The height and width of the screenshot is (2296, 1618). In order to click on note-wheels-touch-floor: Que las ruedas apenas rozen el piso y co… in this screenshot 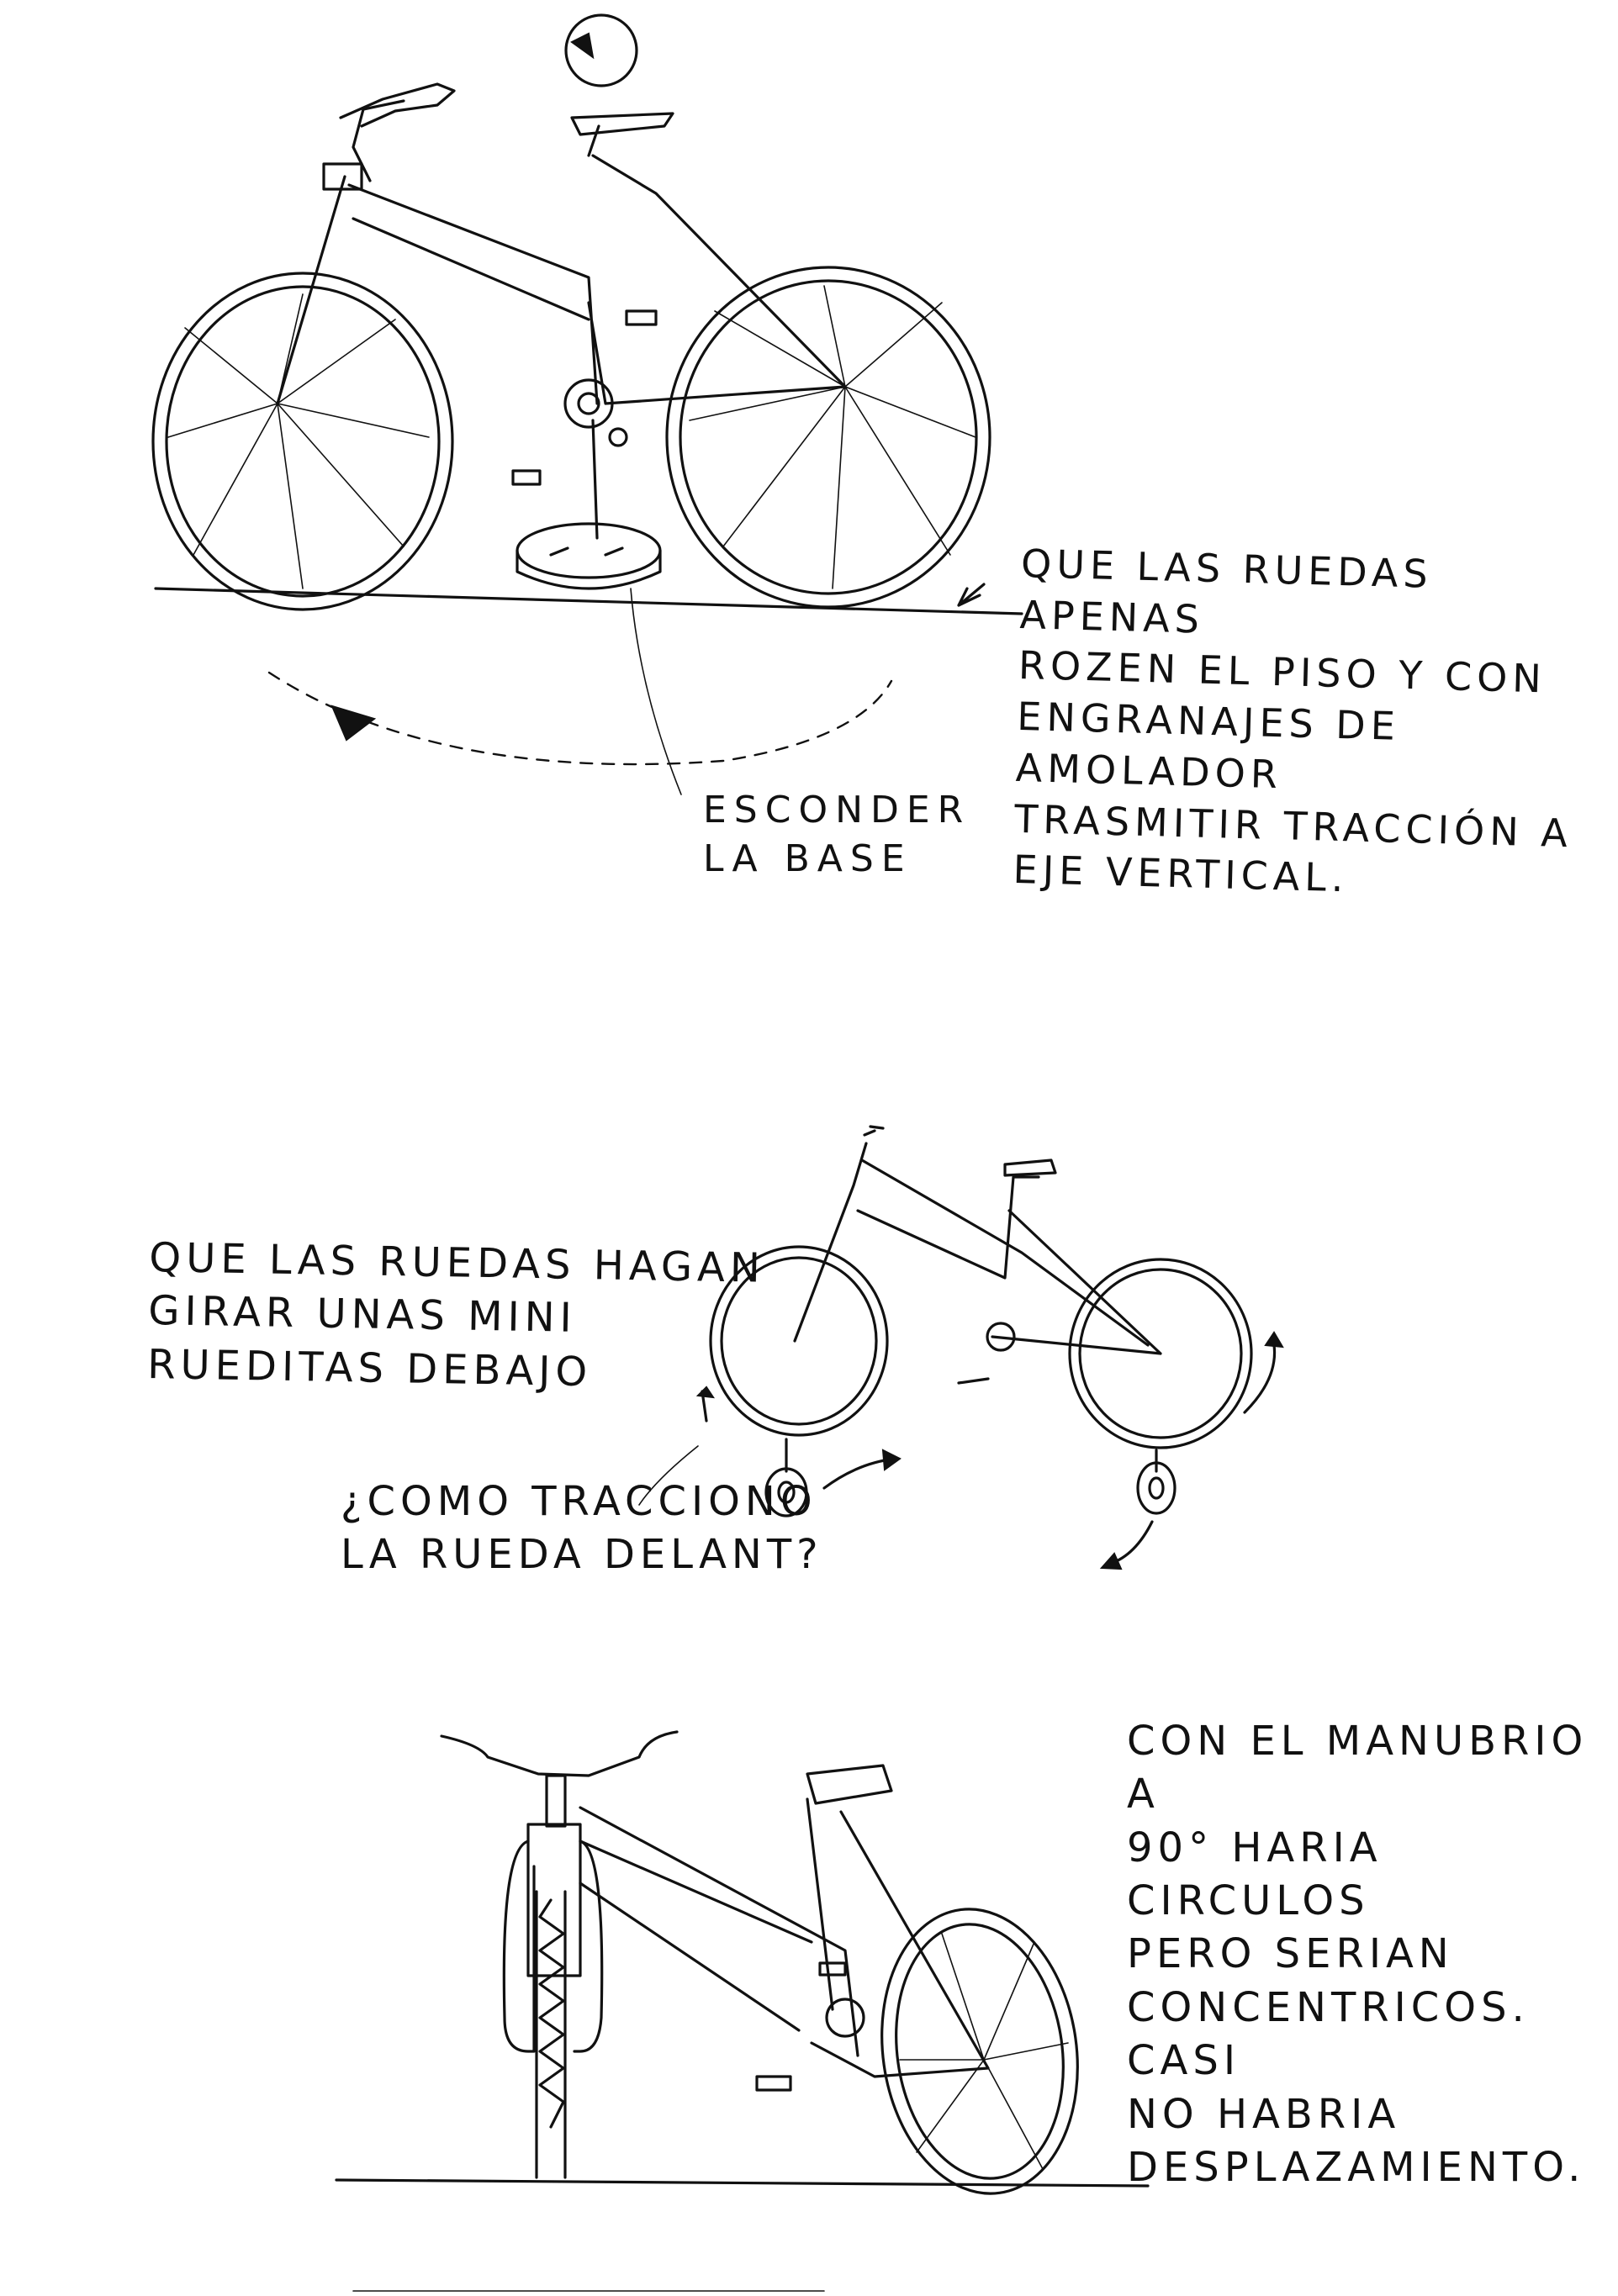, I will do `click(1292, 720)`.